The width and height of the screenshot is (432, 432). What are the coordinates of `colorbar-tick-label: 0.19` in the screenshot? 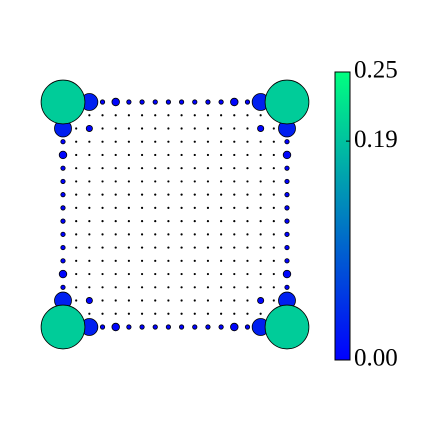 It's located at (376, 139).